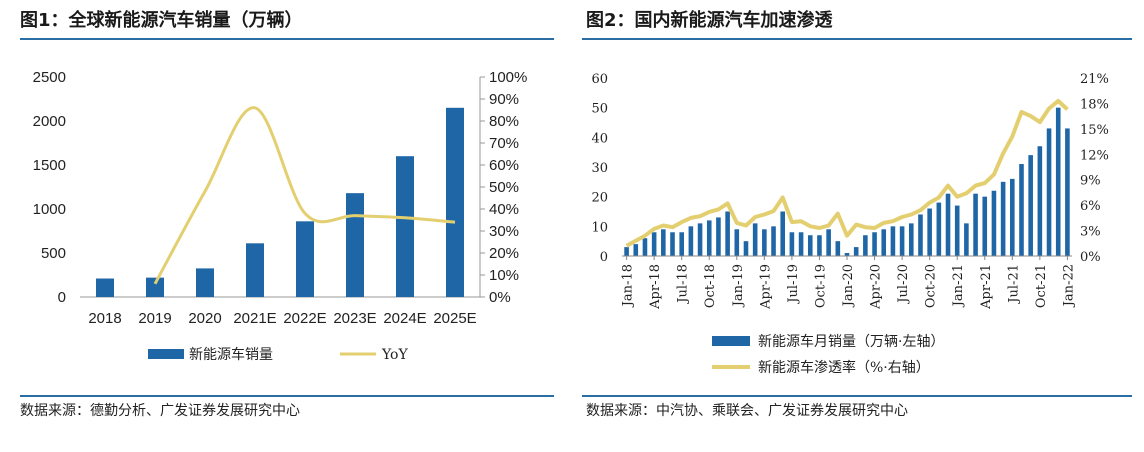 The height and width of the screenshot is (452, 1144). I want to click on x-tick-label: 2024E, so click(404, 318).